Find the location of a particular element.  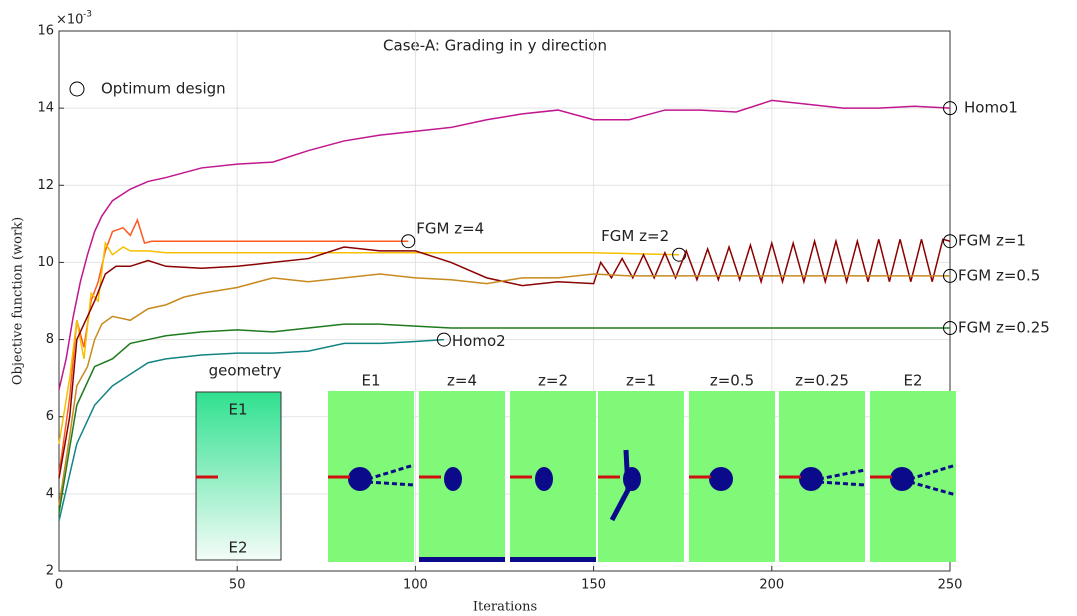

series-label: FGM z=1 is located at coordinates (992, 241).